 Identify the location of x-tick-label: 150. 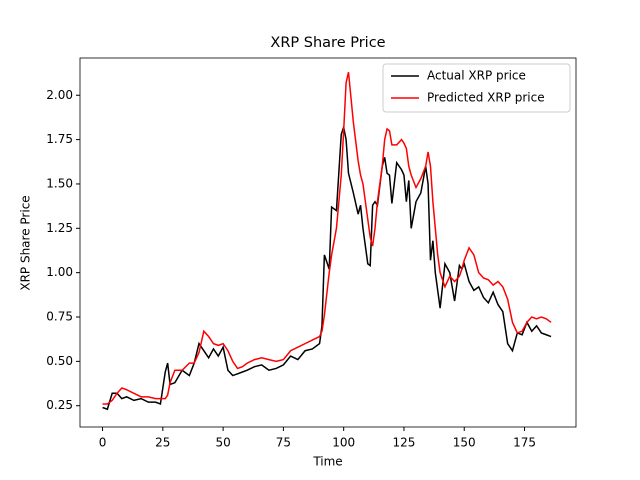
(464, 443).